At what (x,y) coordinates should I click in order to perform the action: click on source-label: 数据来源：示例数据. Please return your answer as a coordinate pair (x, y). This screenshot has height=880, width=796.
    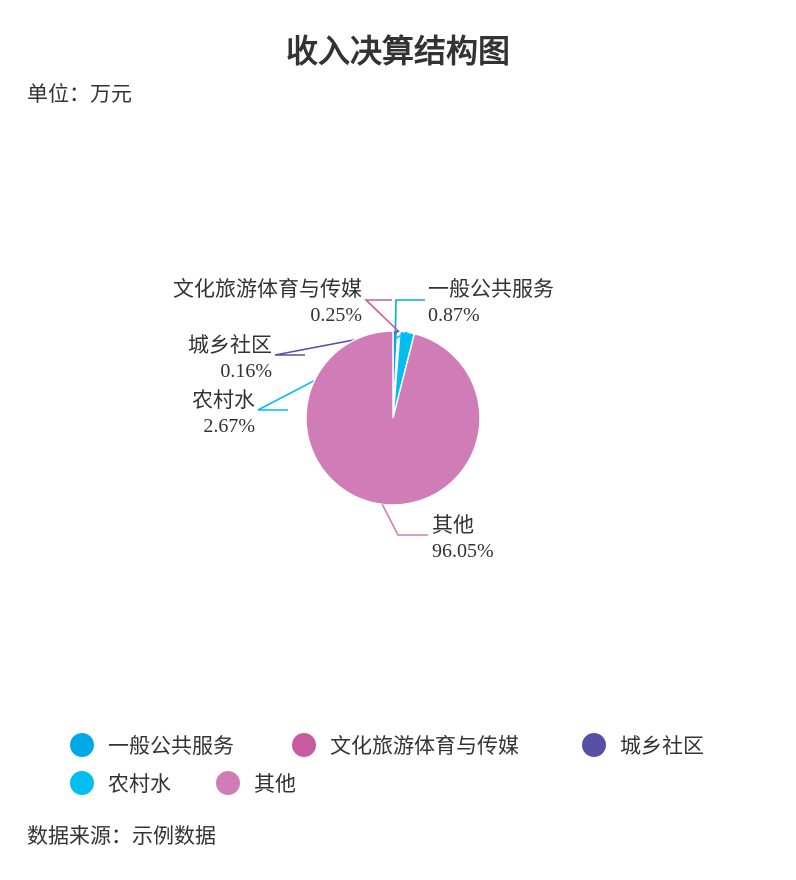
    Looking at the image, I should click on (121, 836).